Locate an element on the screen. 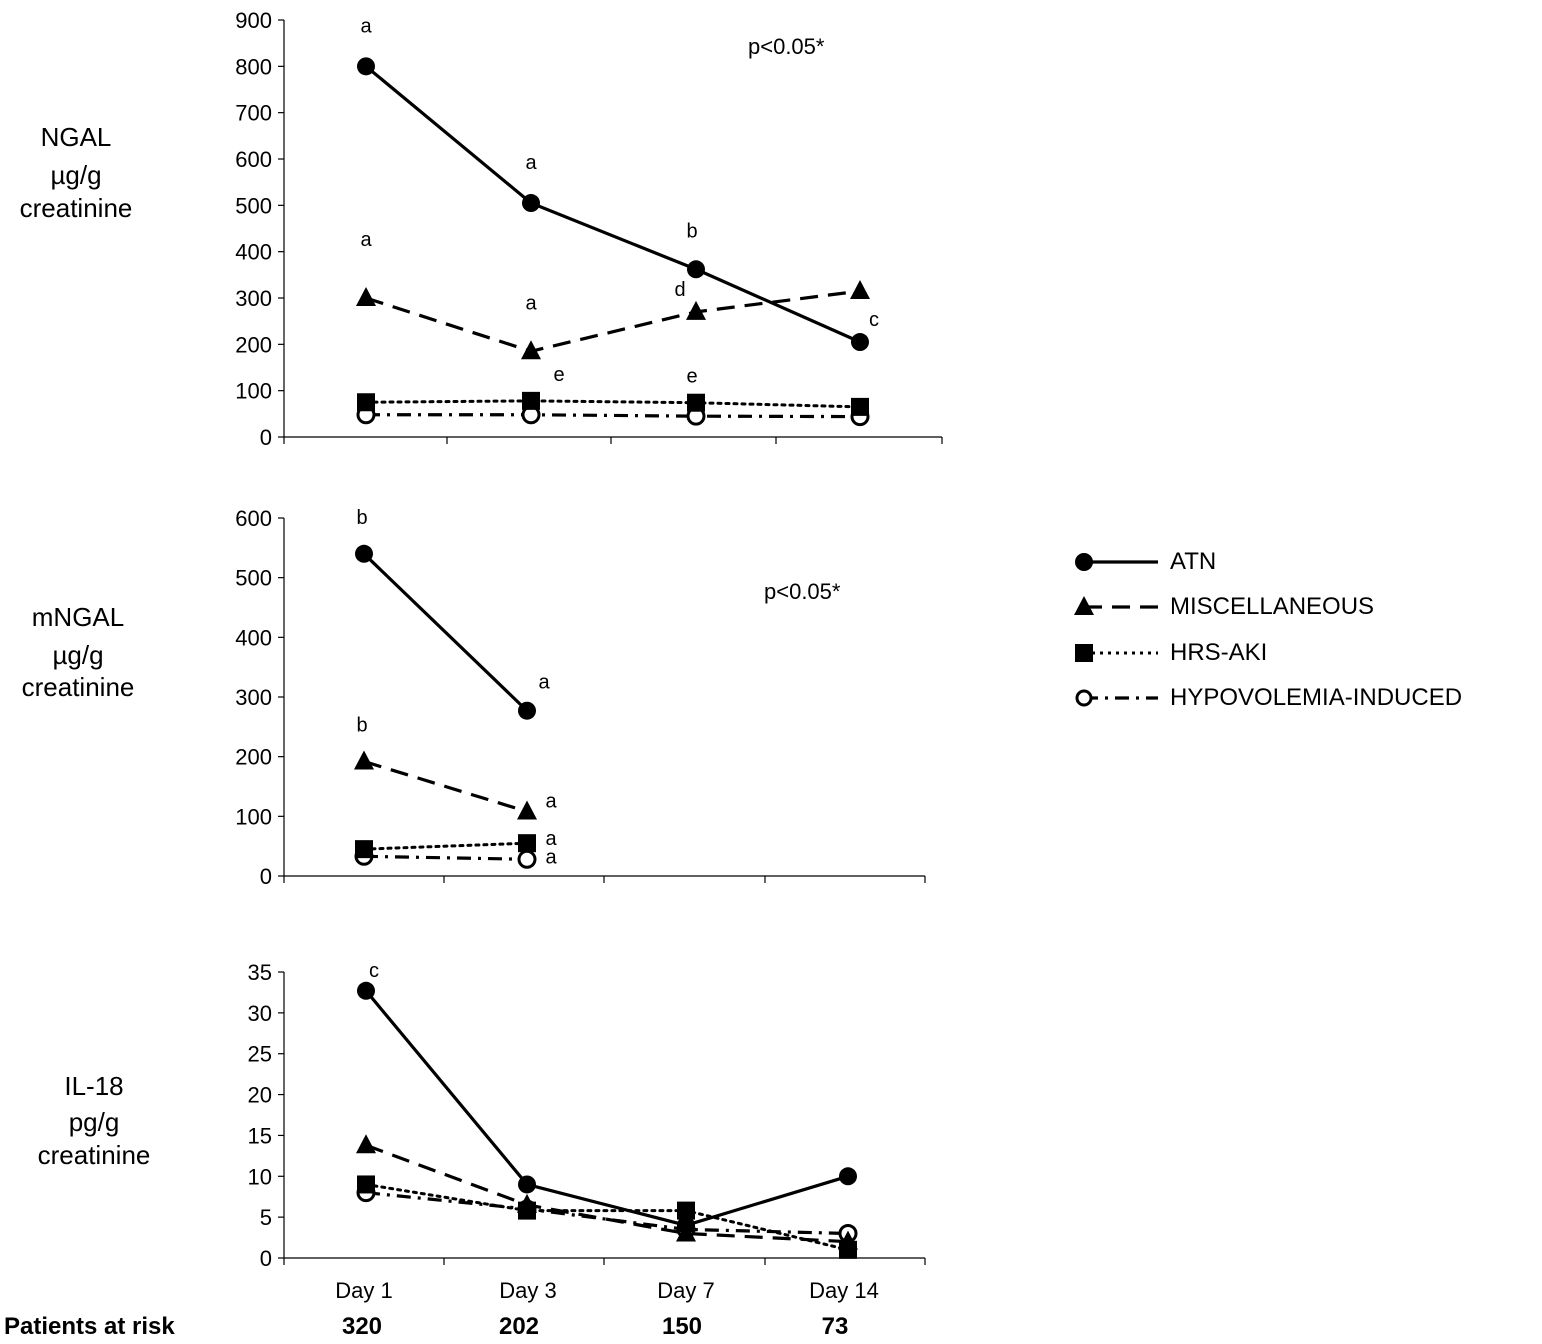 This screenshot has width=1542, height=1344. y-tick-label: 800 is located at coordinates (253, 66).